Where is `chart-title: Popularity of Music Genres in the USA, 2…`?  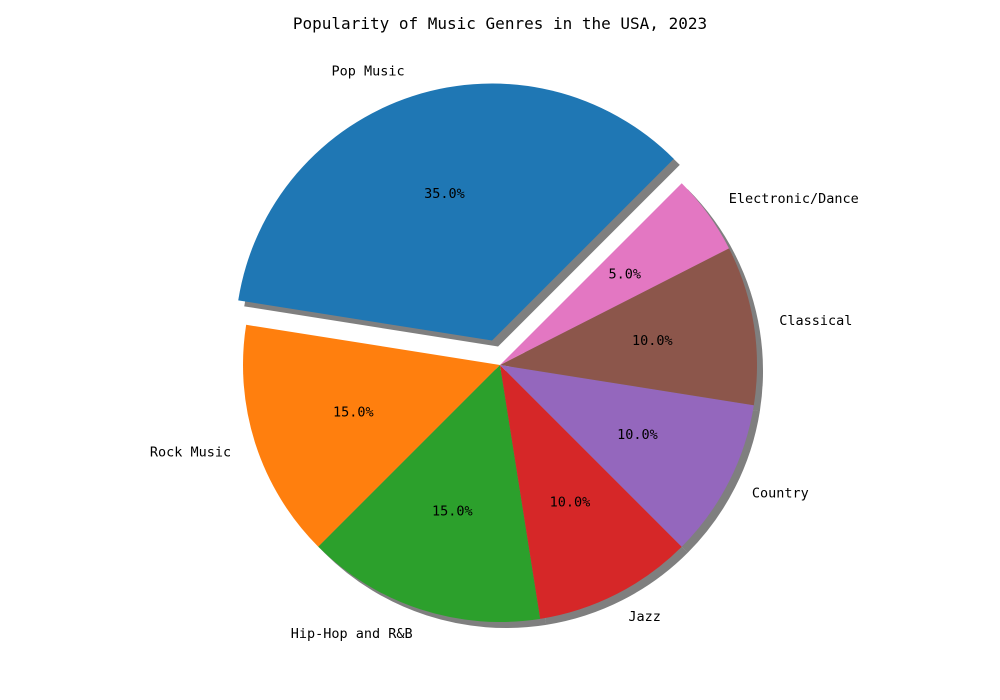
chart-title: Popularity of Music Genres in the USA, 2… is located at coordinates (500, 23).